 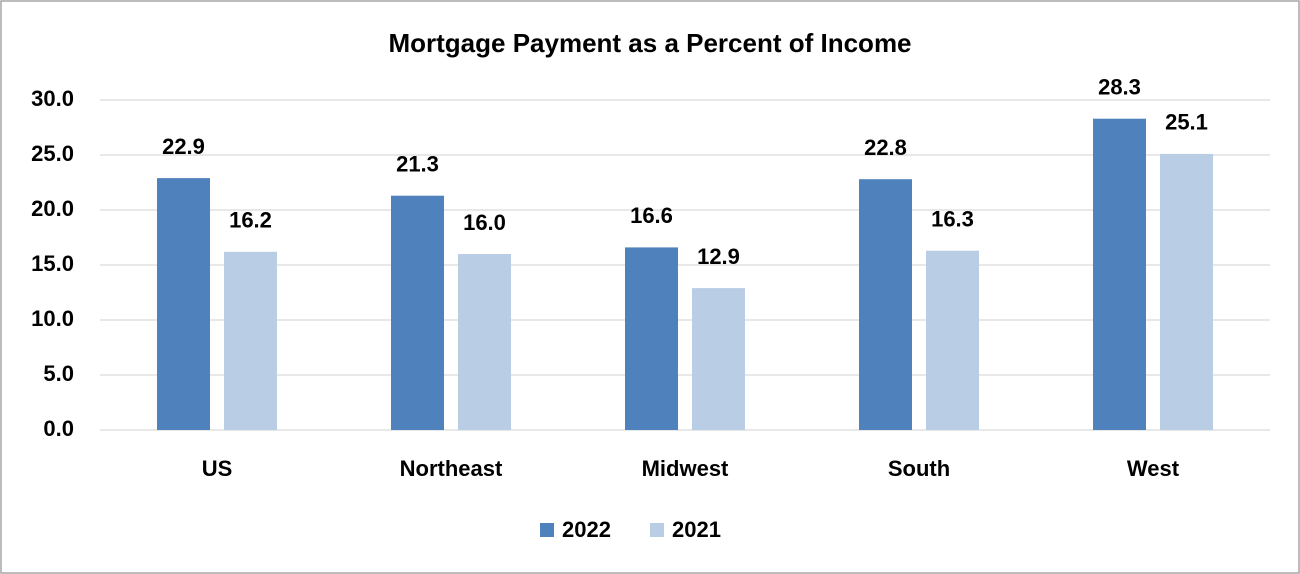 What do you see at coordinates (1186, 122) in the screenshot?
I see `data-label: 25.1` at bounding box center [1186, 122].